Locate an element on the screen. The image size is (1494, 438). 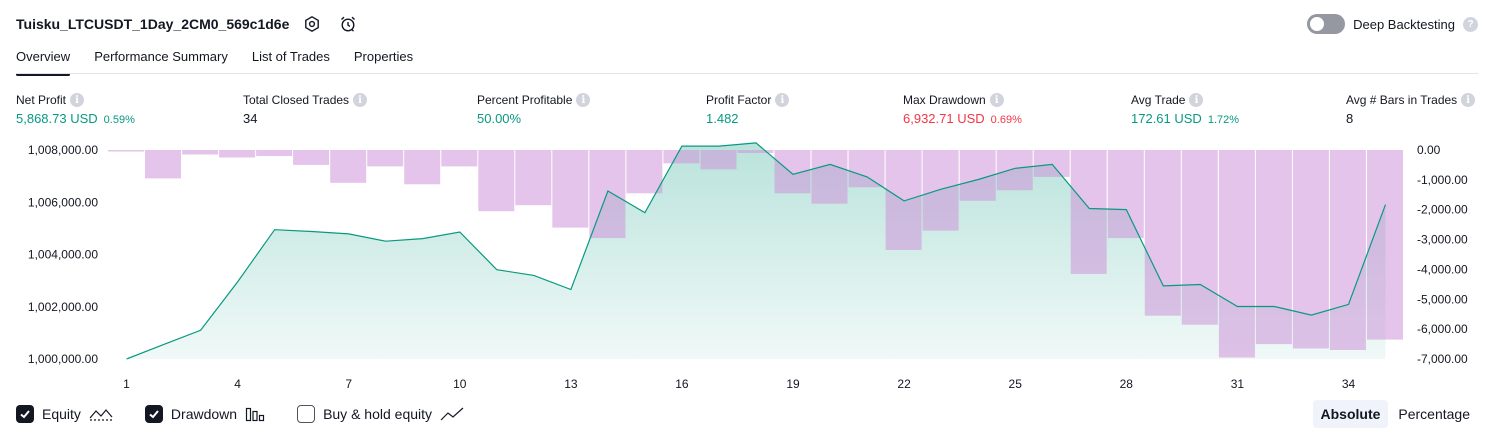
metric-value: 1.482 is located at coordinates (722, 118).